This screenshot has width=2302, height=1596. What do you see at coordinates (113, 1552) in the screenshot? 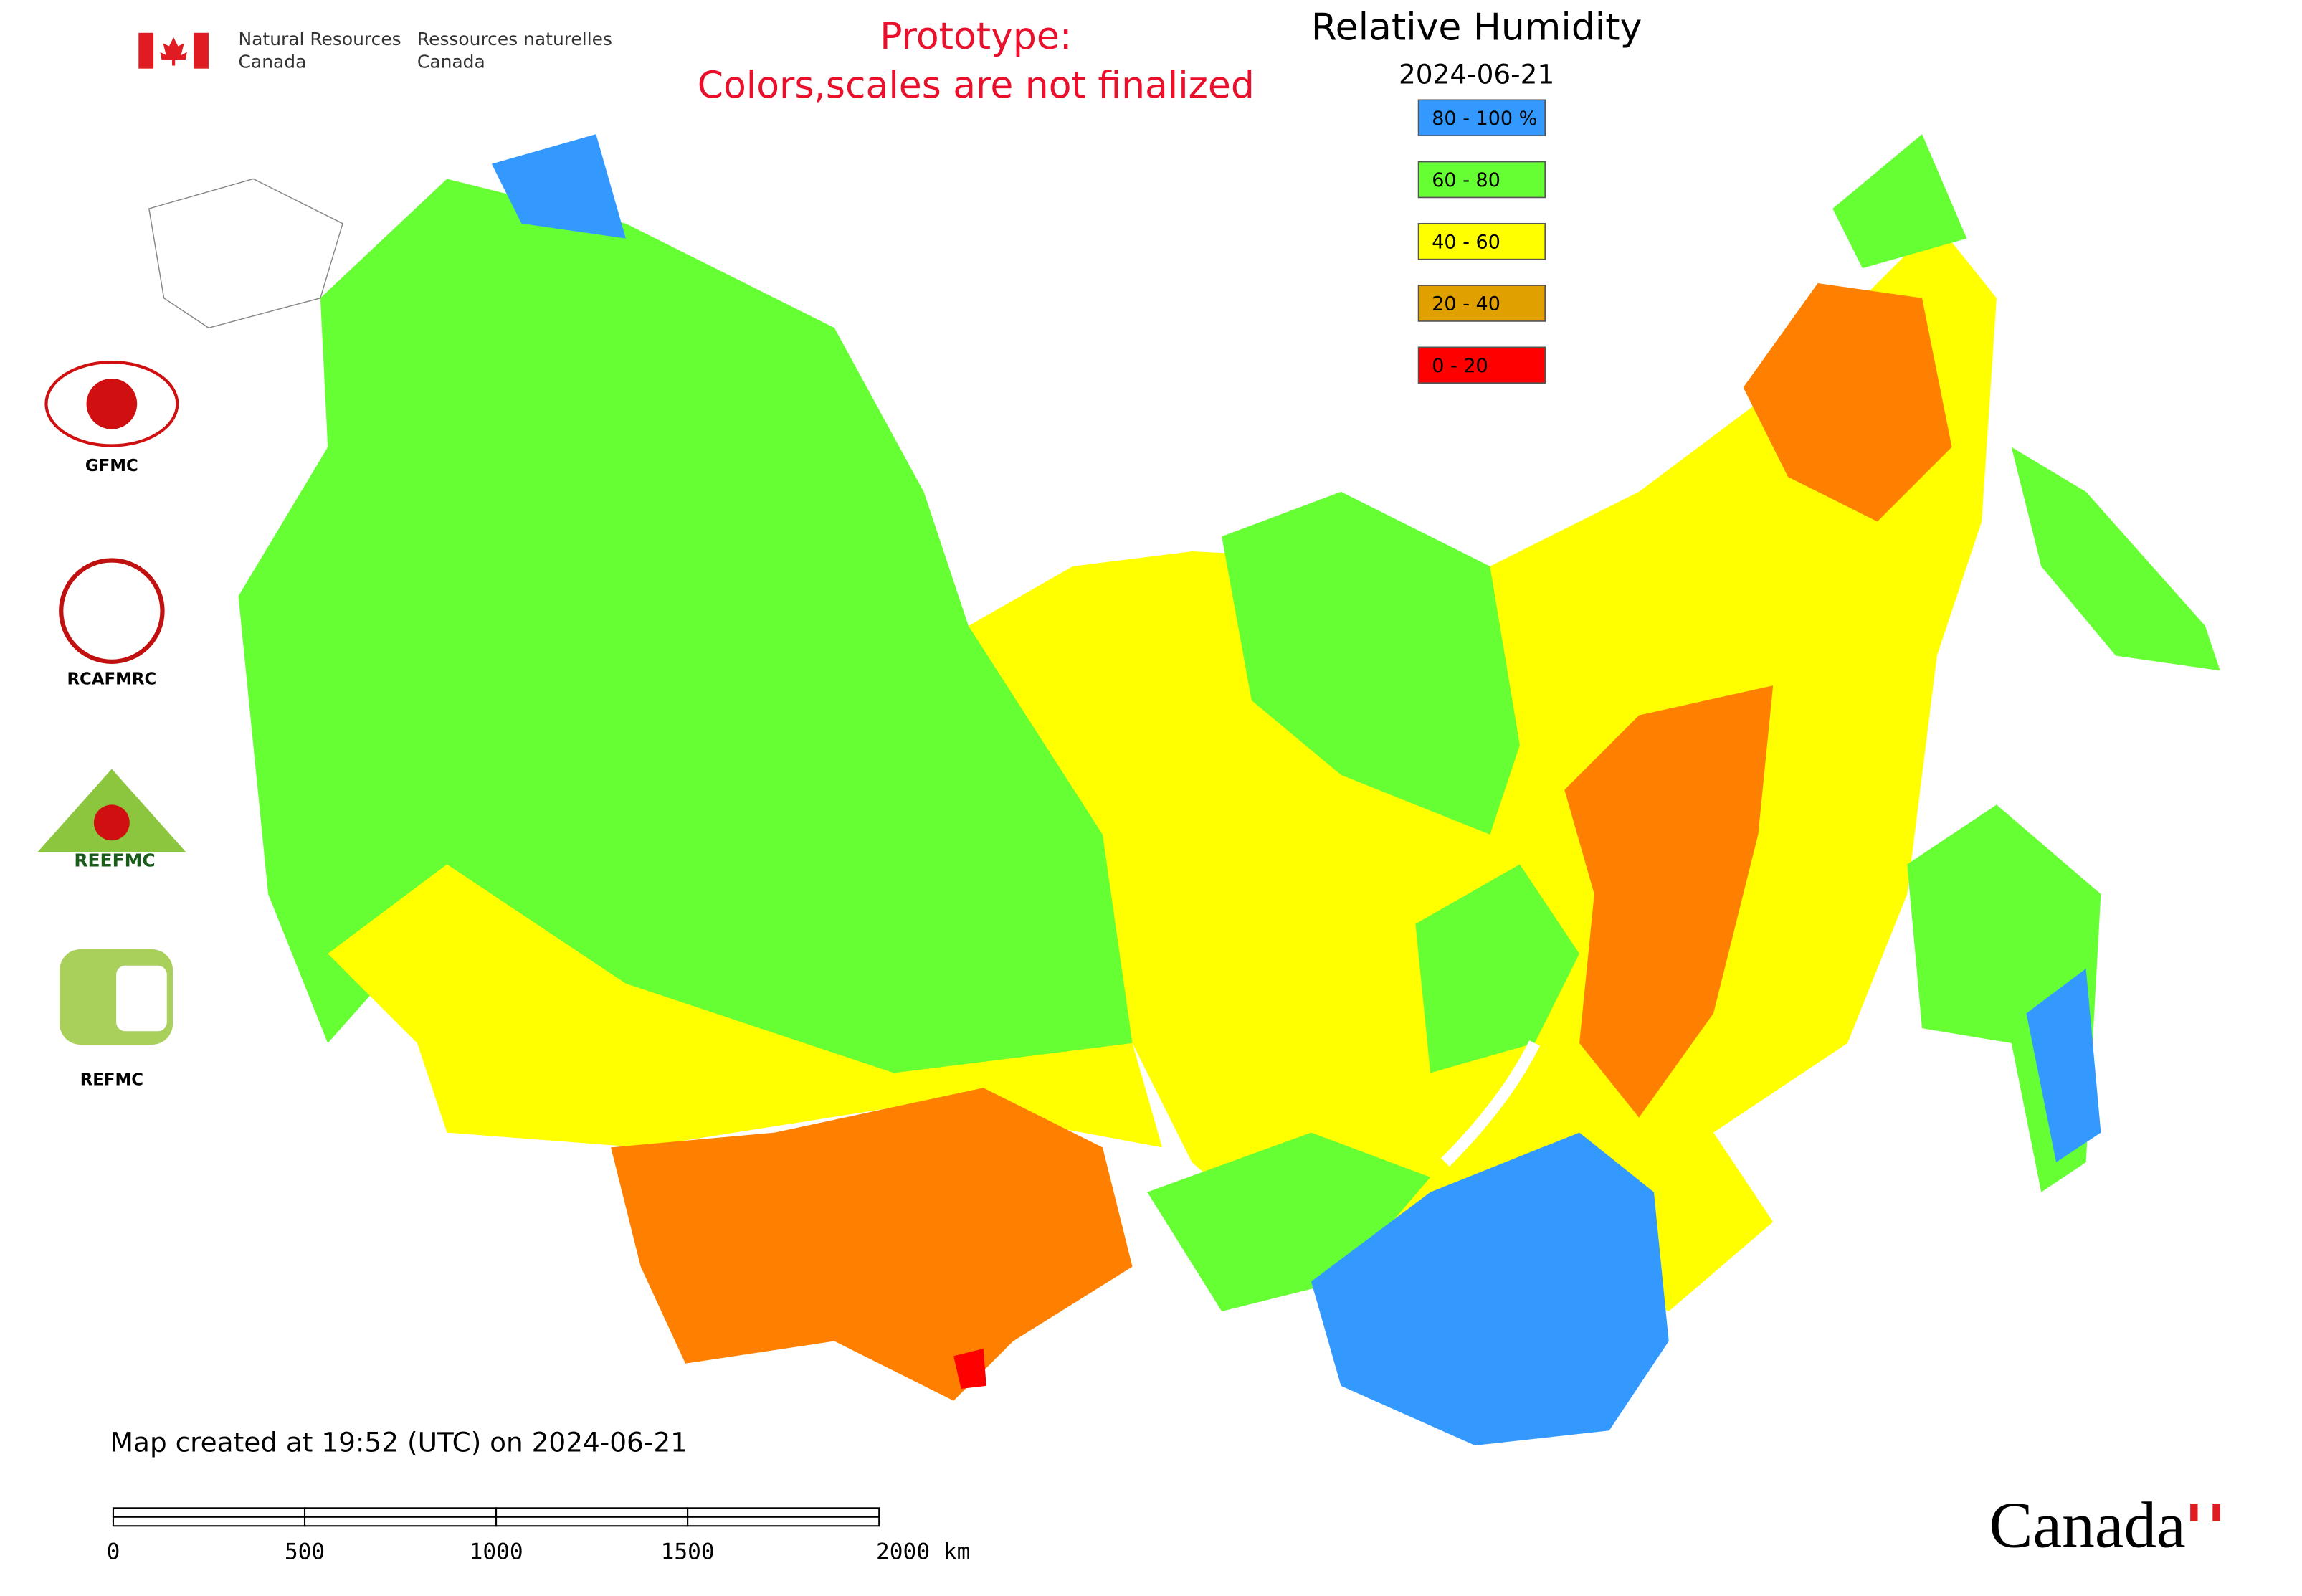
I see `scale-label: 0` at bounding box center [113, 1552].